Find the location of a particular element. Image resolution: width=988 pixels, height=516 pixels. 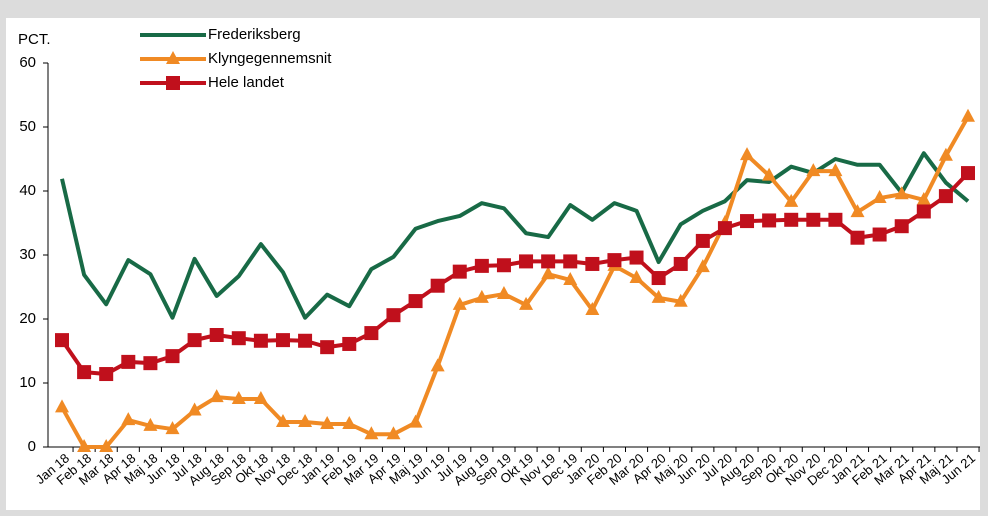

y-axis-label: PCT. is located at coordinates (34, 39).